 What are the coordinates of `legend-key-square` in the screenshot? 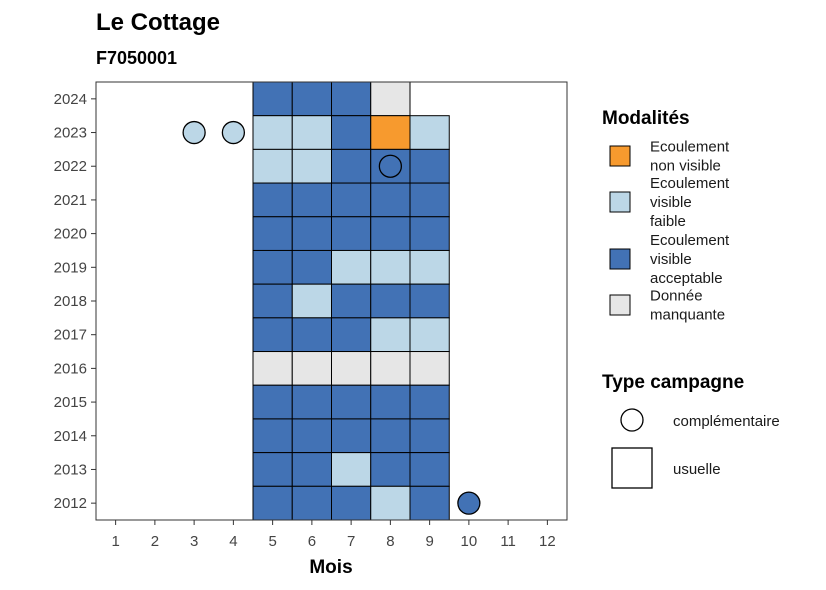 It's located at (632, 468).